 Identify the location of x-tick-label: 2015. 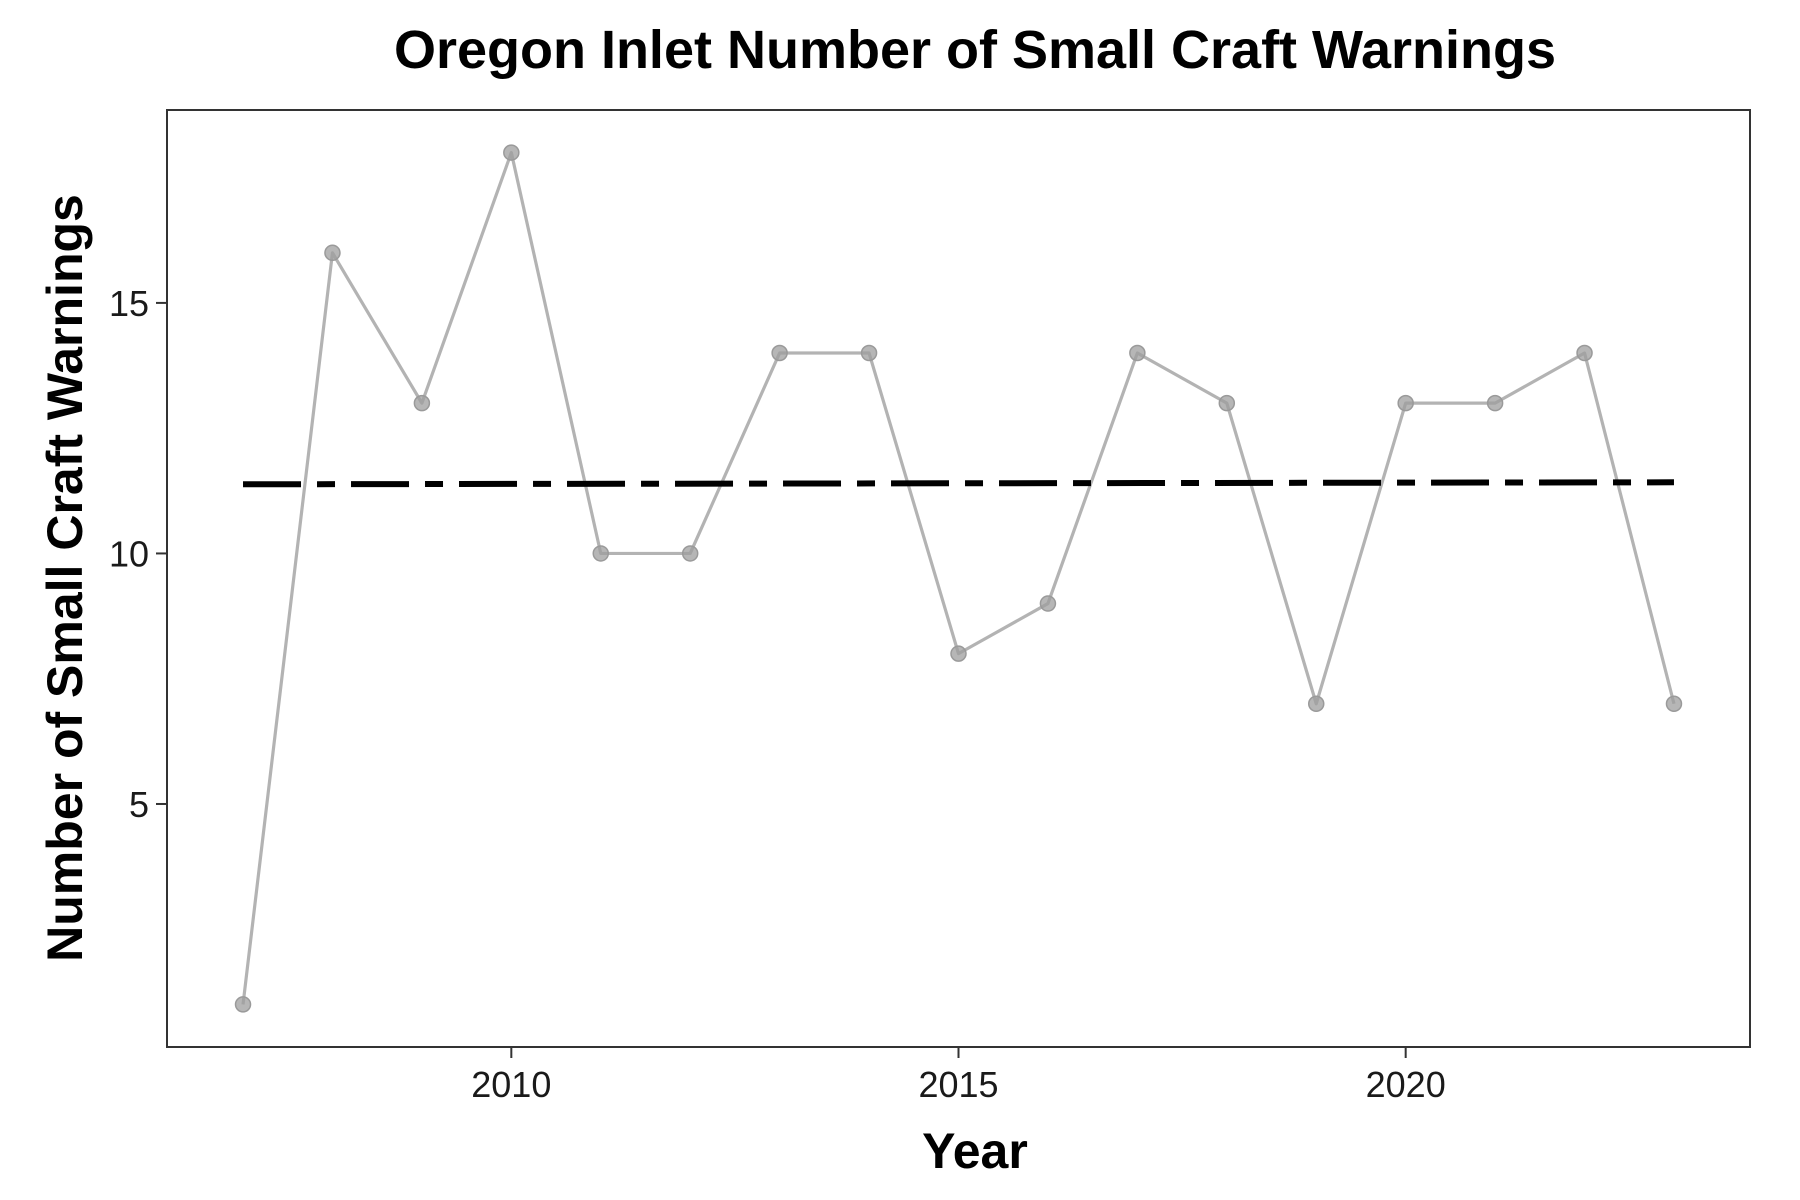
(958, 1084).